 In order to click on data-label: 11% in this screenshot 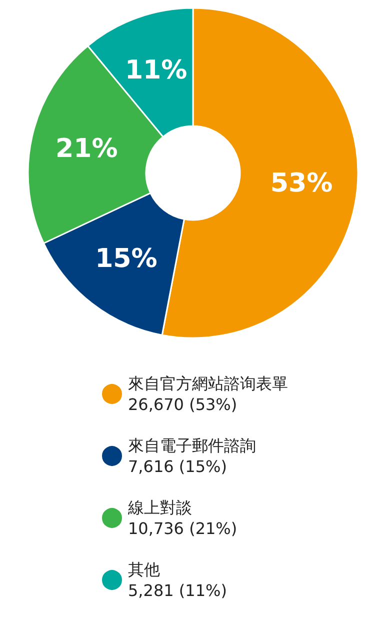, I will do `click(156, 70)`.